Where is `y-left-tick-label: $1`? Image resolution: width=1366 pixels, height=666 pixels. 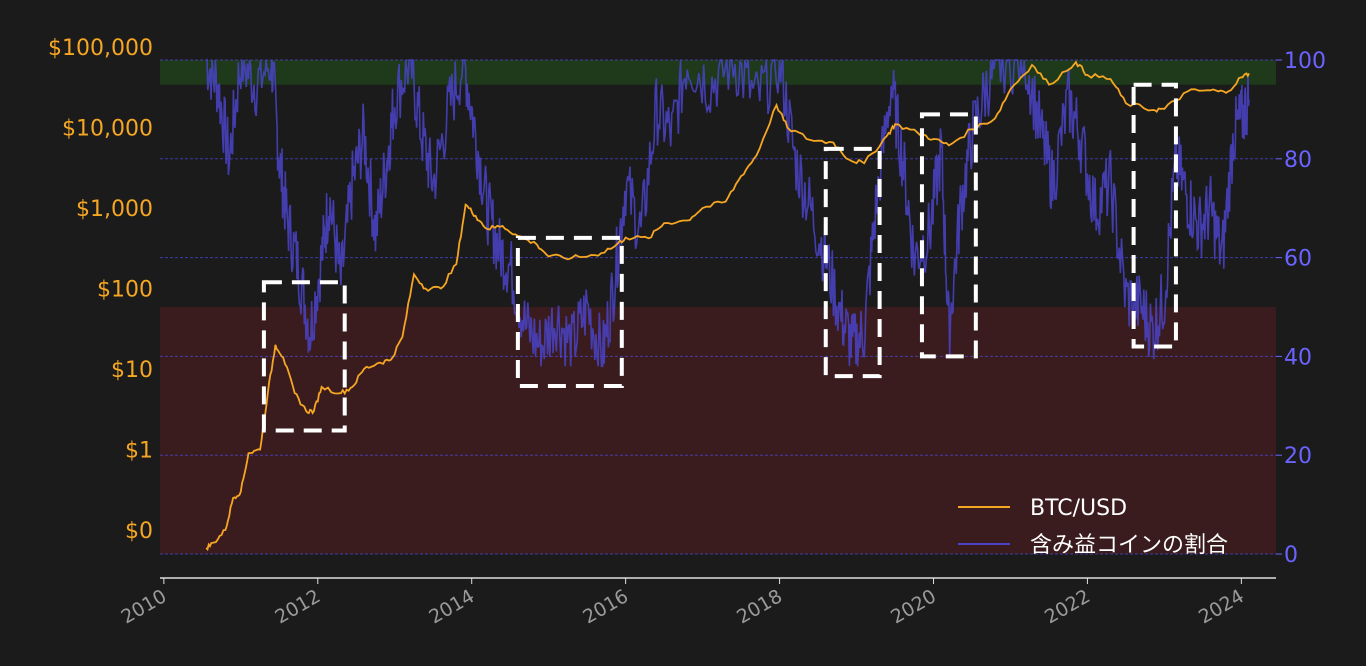 y-left-tick-label: $1 is located at coordinates (139, 451).